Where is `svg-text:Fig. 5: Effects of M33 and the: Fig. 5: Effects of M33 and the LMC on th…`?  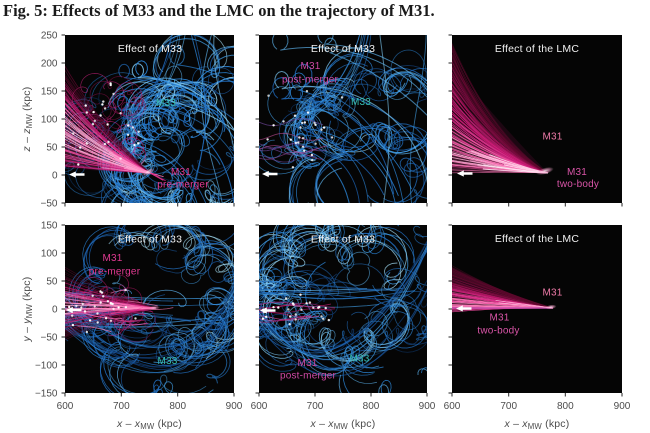 svg-text:Fig. 5: Effects of M33 and the: Fig. 5: Effects of M33 and the LMC on th… is located at coordinates (219, 10).